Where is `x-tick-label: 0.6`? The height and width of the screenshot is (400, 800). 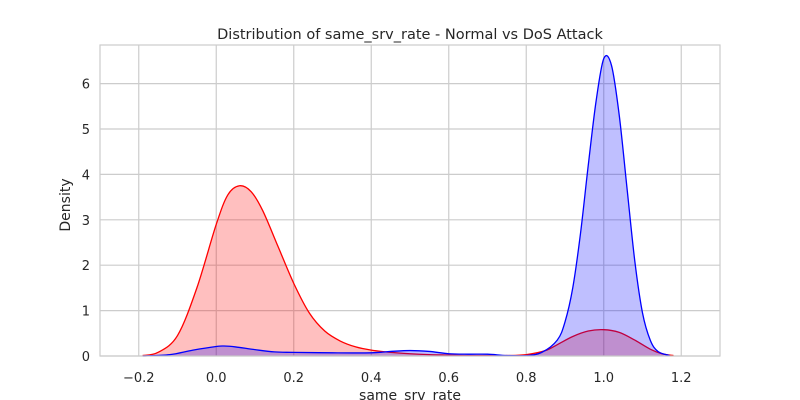 x-tick-label: 0.6 is located at coordinates (448, 378).